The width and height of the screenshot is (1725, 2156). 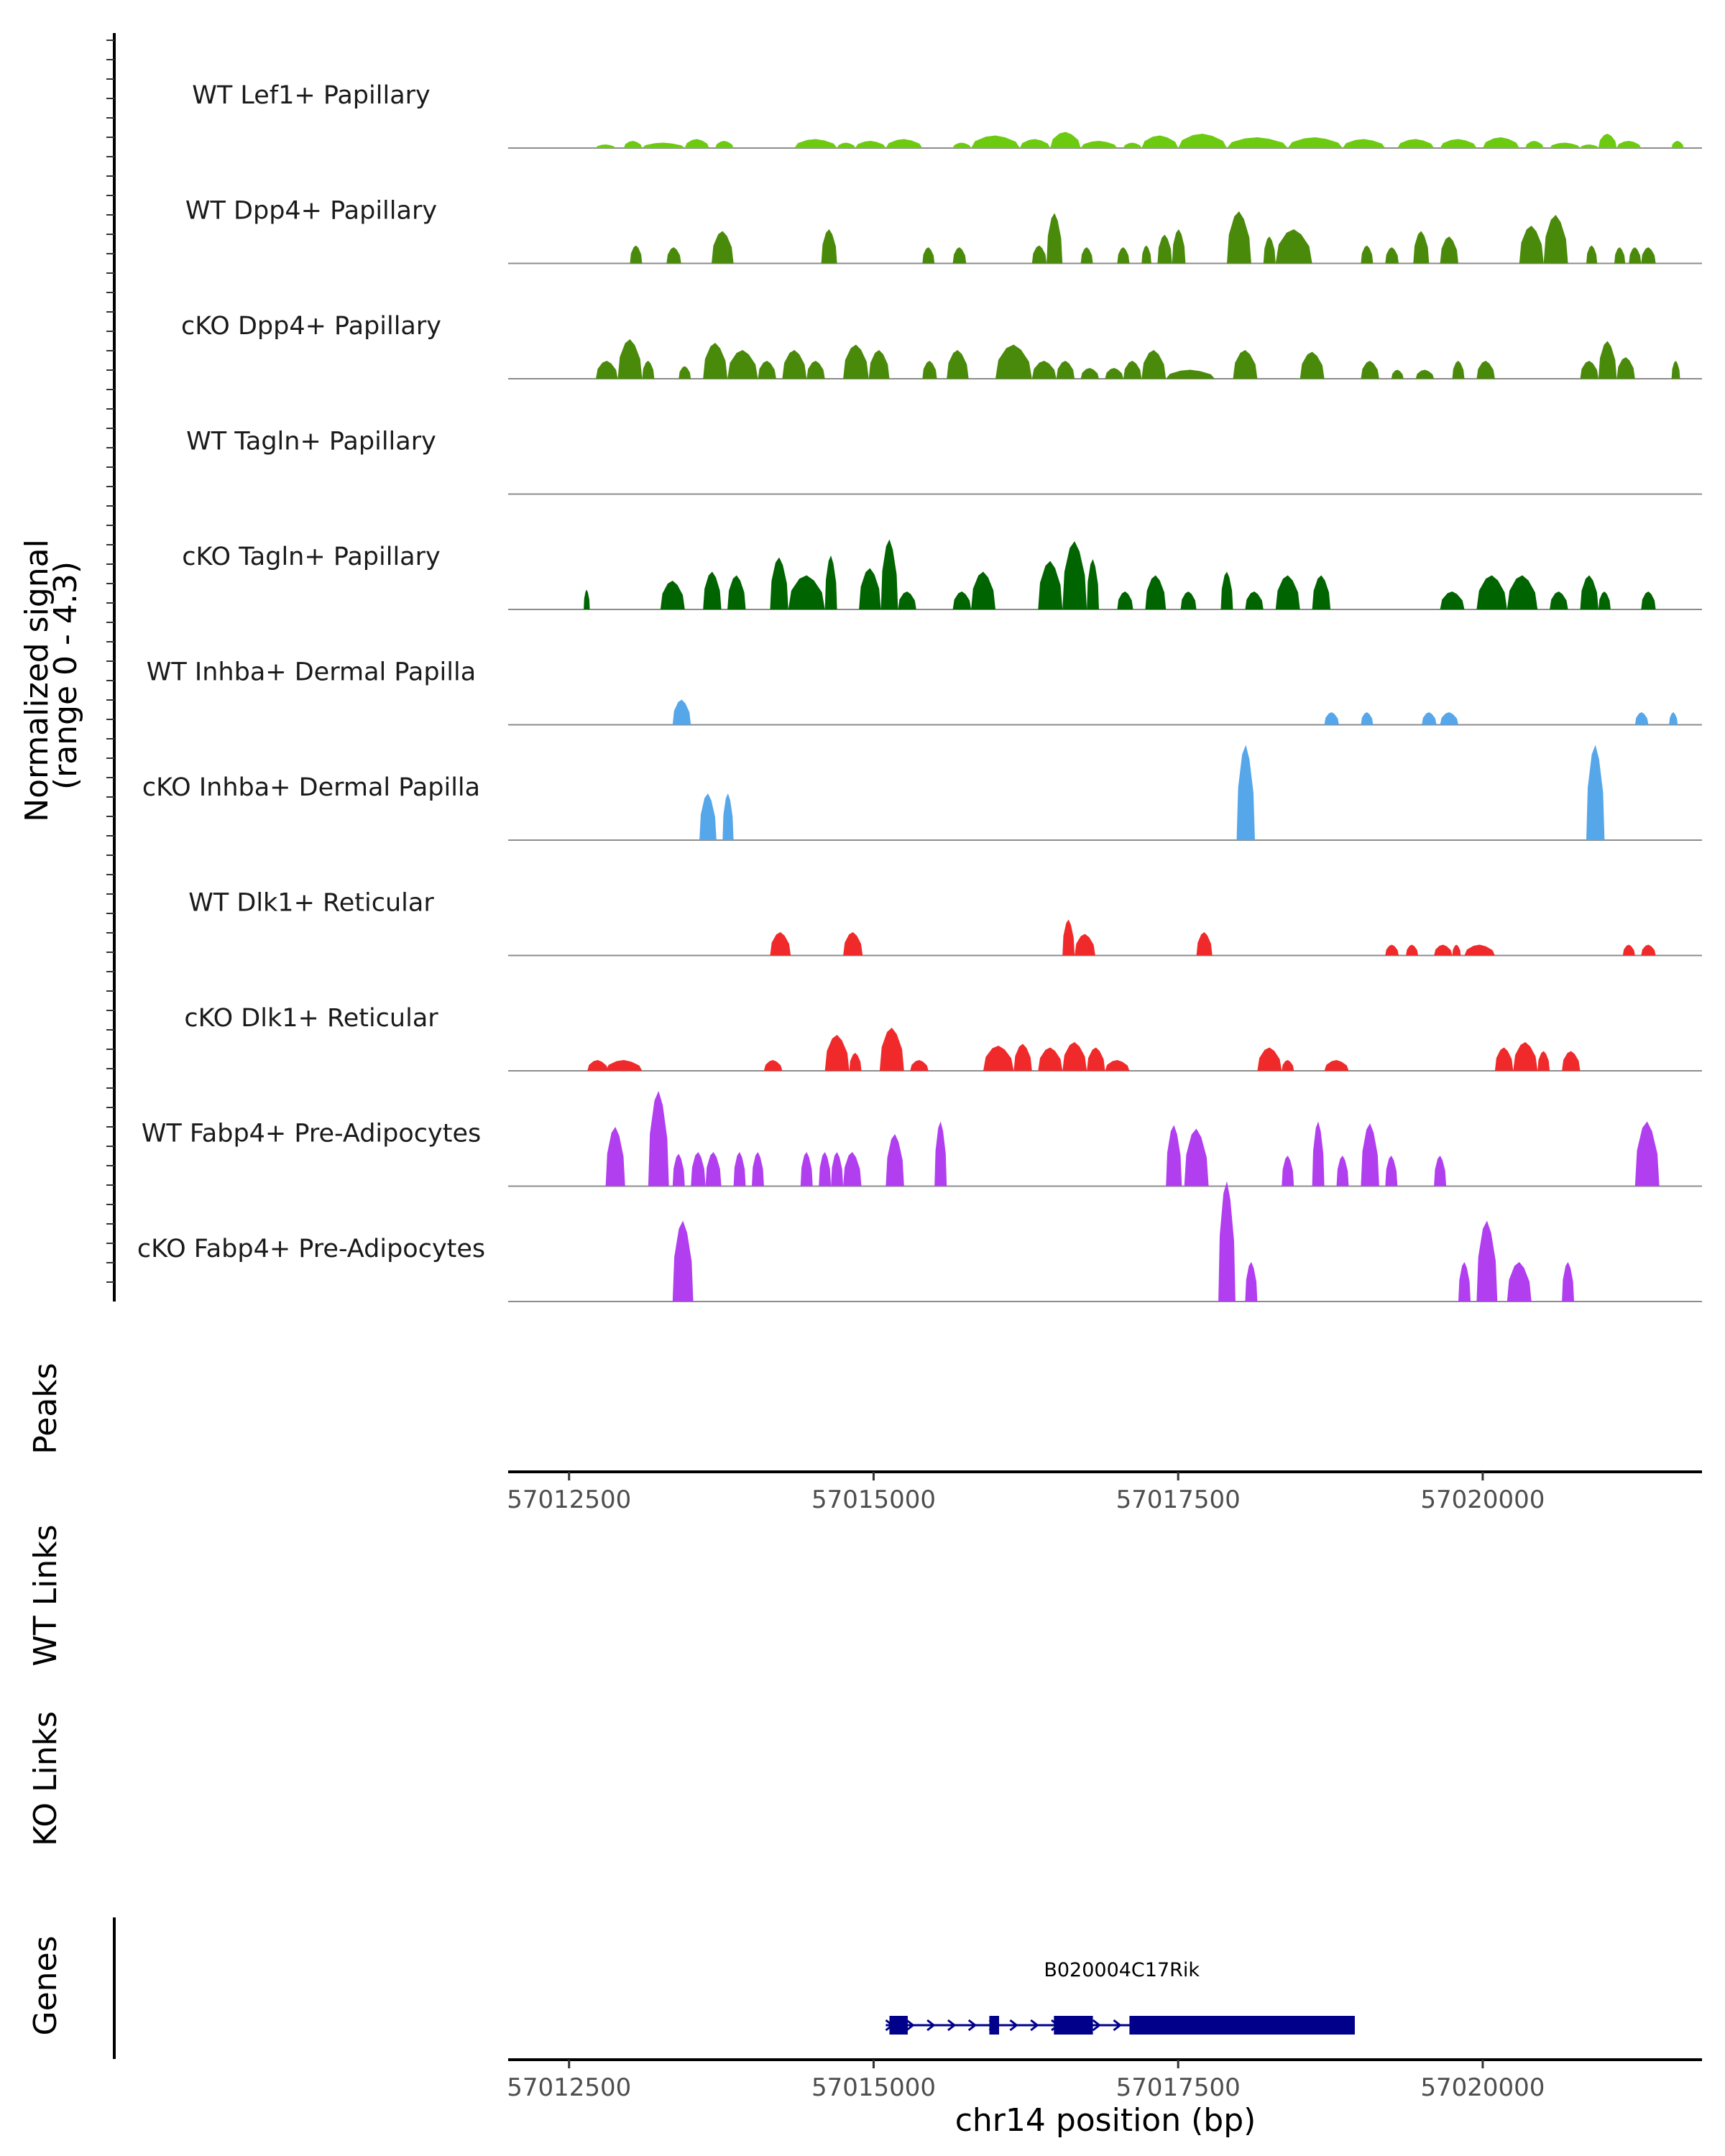 What do you see at coordinates (945, 923) in the screenshot?
I see `track-8: WT Dlk1+ Reticular` at bounding box center [945, 923].